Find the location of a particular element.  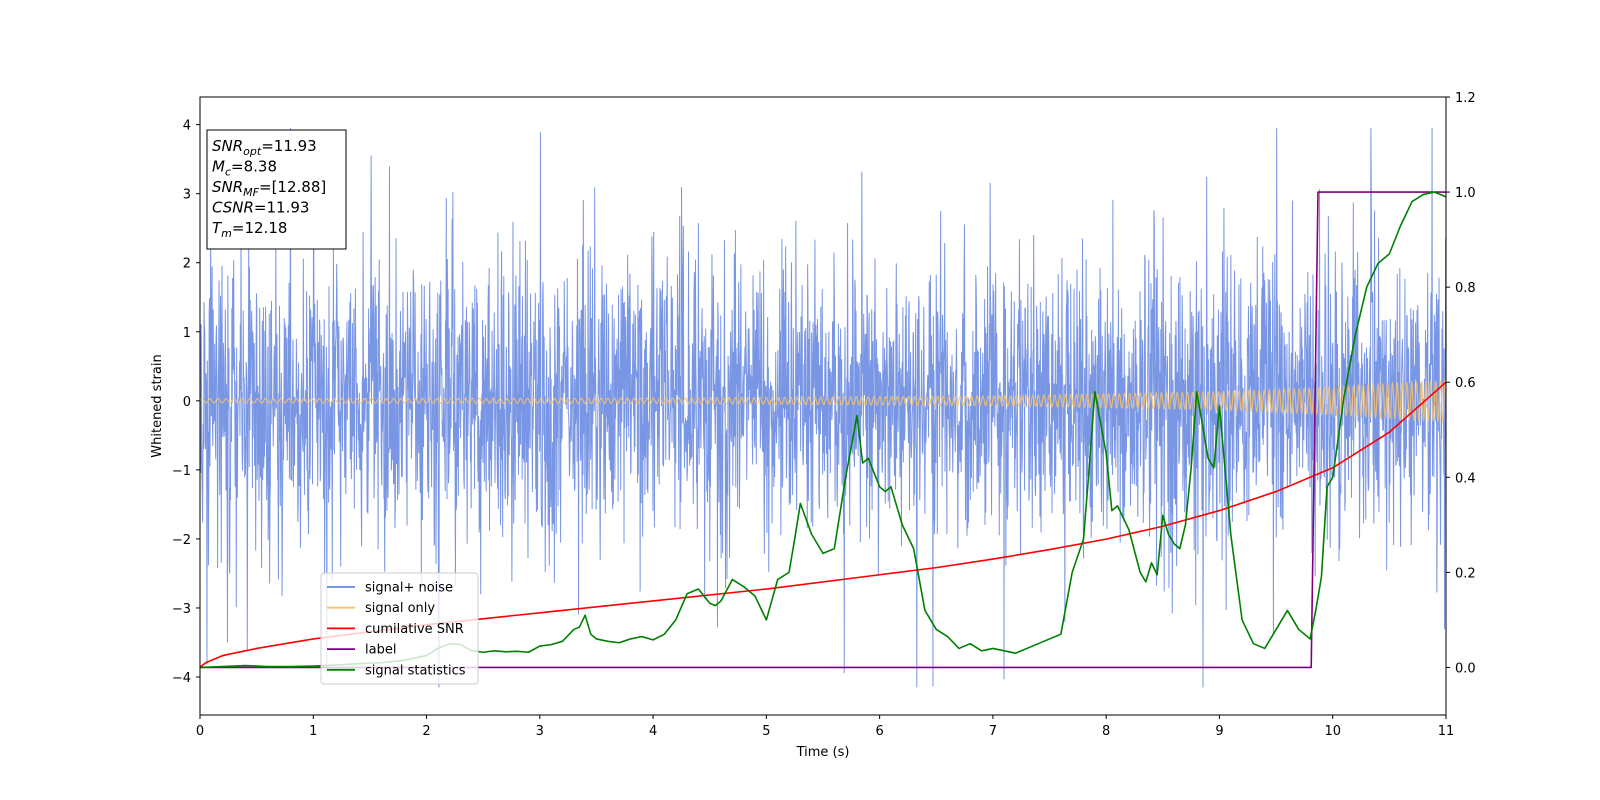

annotation-subscript: m is located at coordinates (226, 233).